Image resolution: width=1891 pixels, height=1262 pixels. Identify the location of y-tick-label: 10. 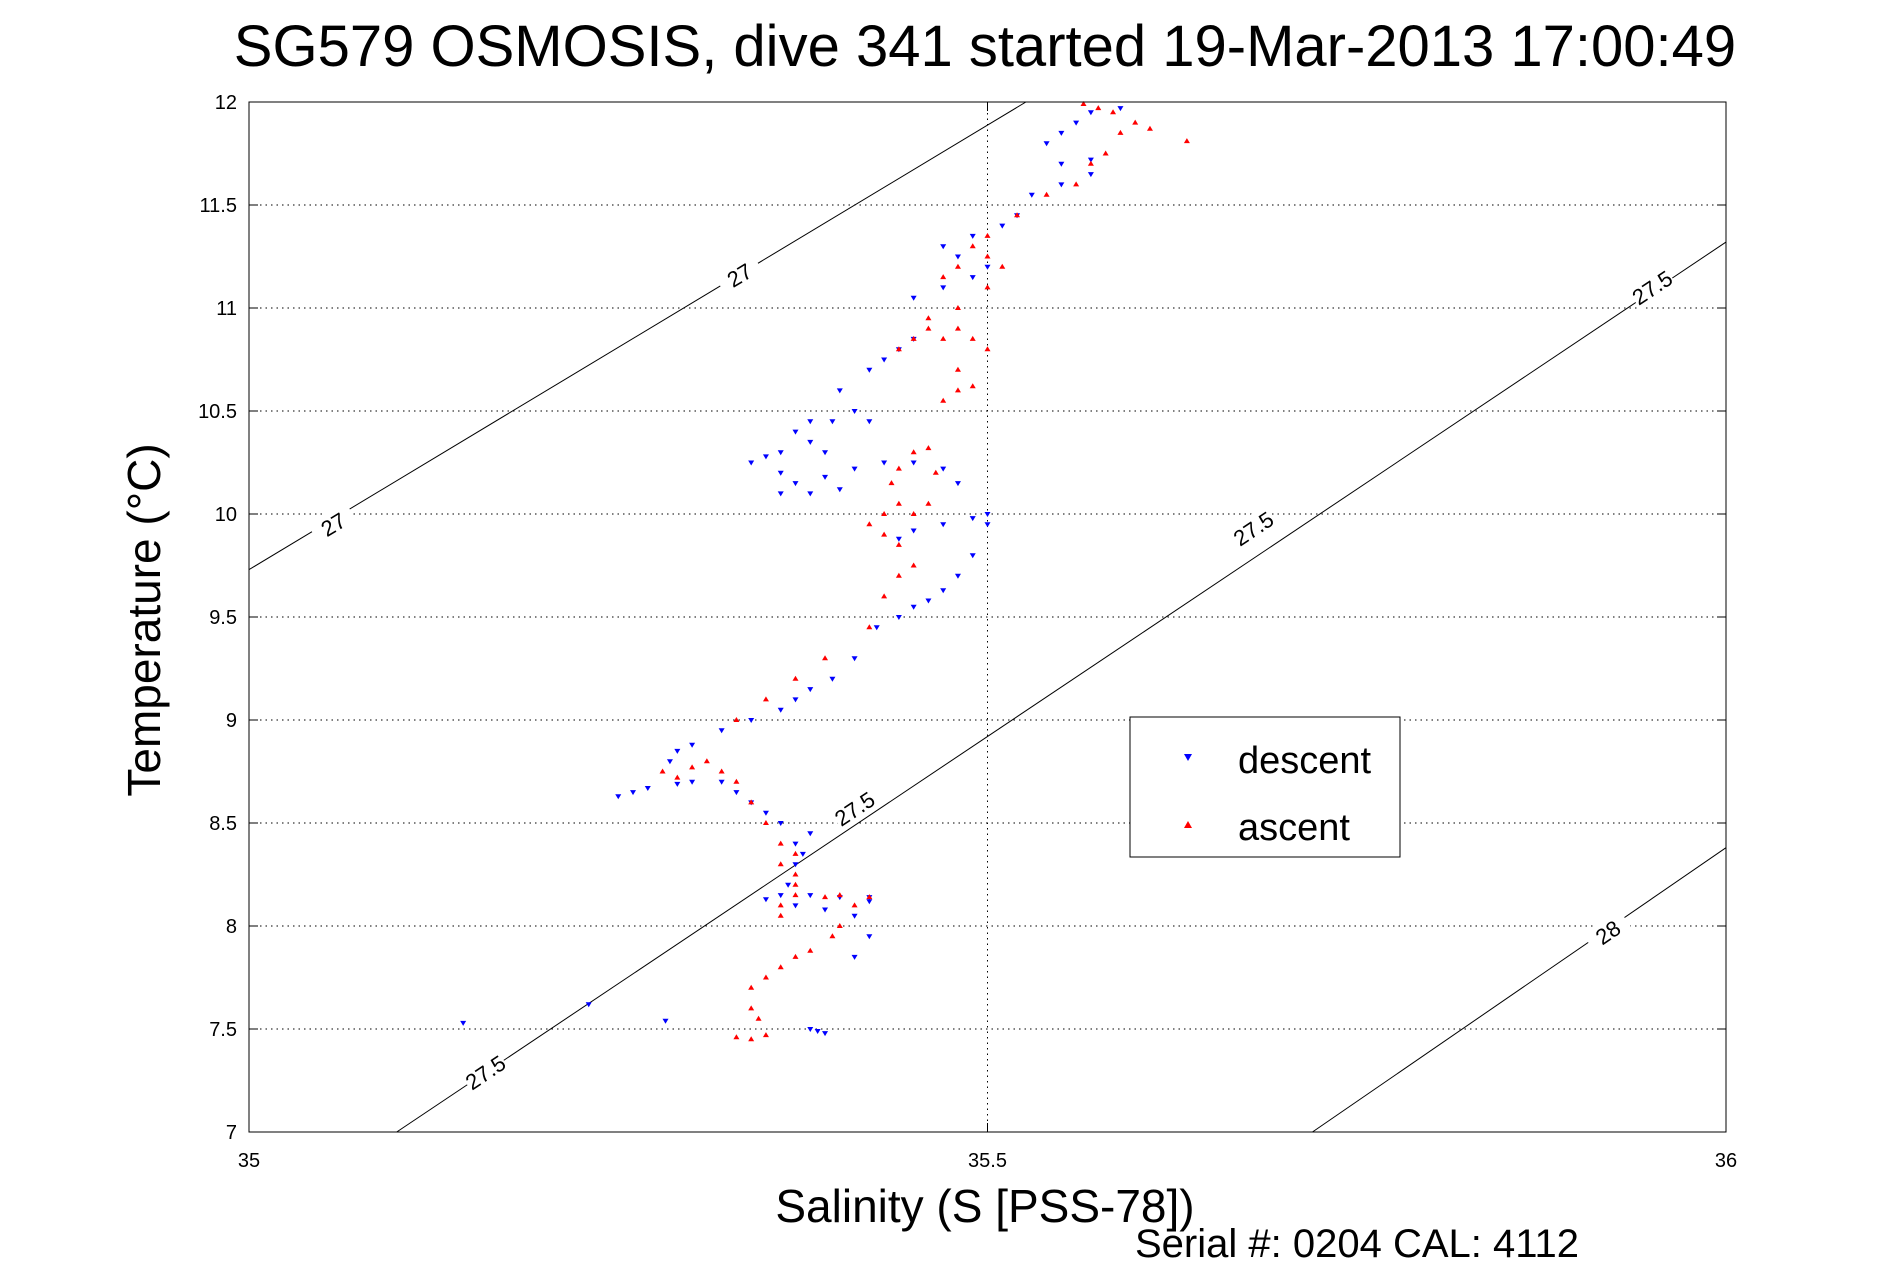
(226, 515).